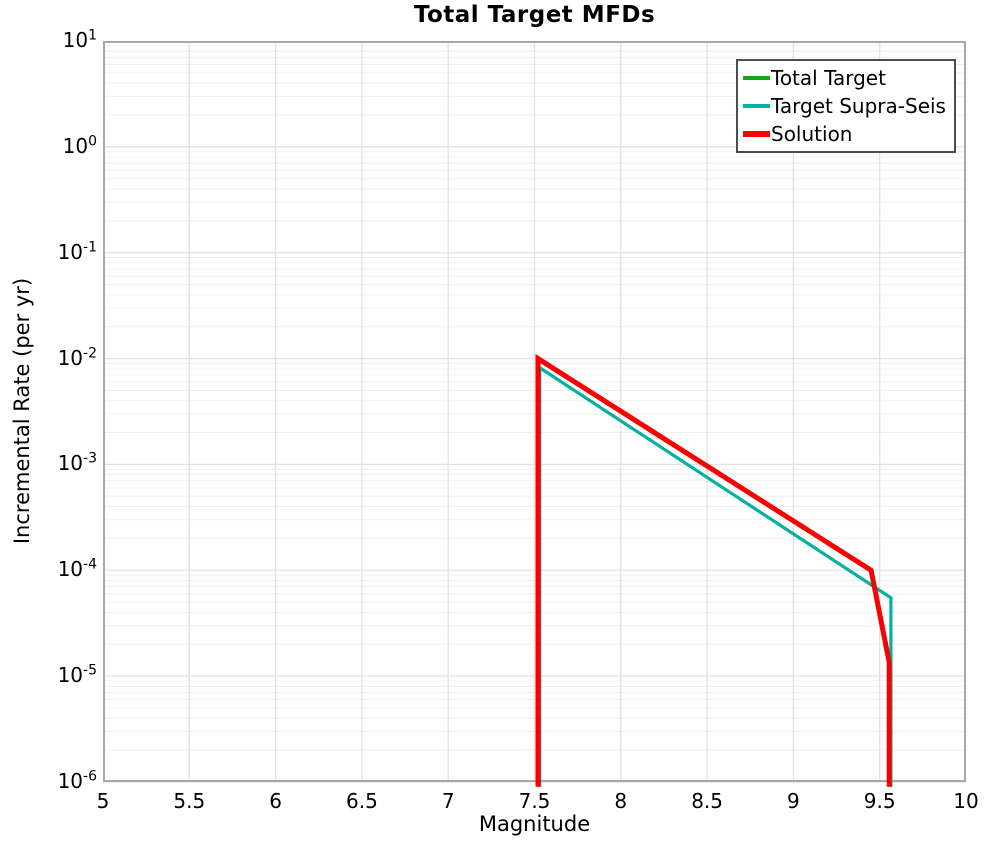  I want to click on legend-item-target-supra-seis: Target Supra-Seis, so click(844, 106).